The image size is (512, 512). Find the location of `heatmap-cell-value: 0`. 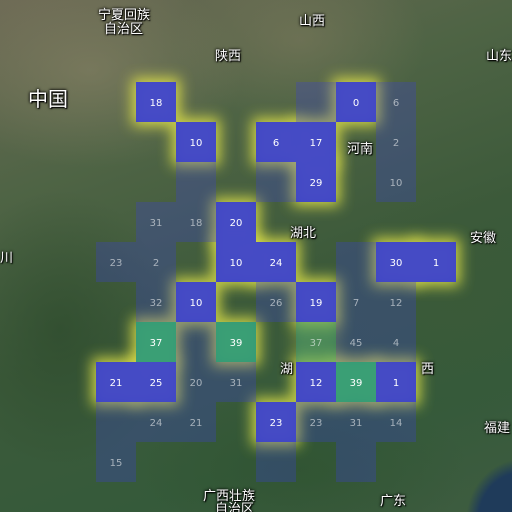

heatmap-cell-value: 0 is located at coordinates (356, 103).